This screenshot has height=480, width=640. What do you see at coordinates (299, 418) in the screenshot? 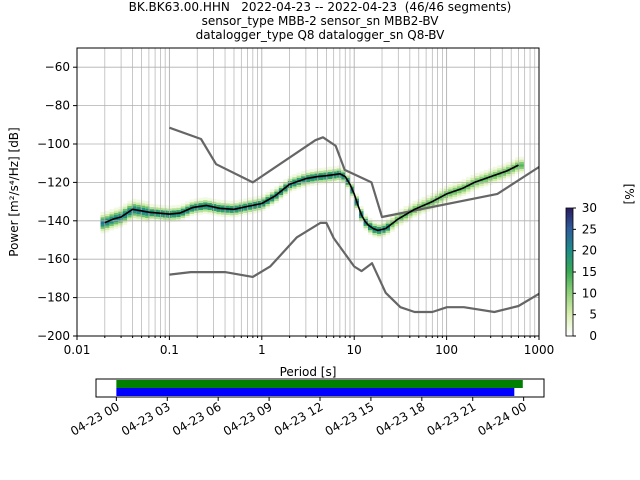
I see `coverage-tick-label: 04-23 12` at bounding box center [299, 418].